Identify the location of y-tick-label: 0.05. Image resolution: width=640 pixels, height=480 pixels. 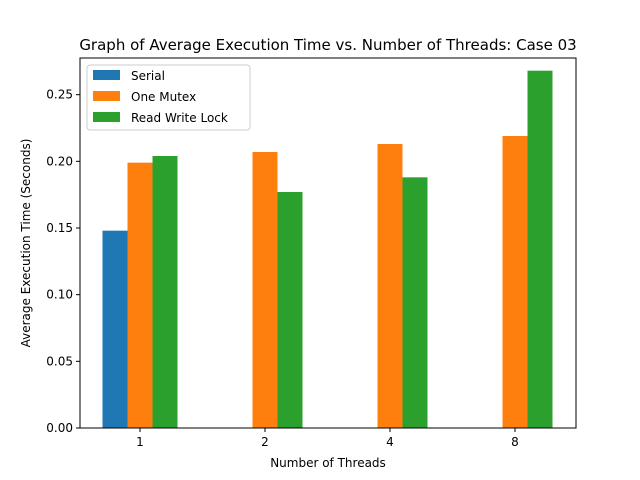
(59, 361).